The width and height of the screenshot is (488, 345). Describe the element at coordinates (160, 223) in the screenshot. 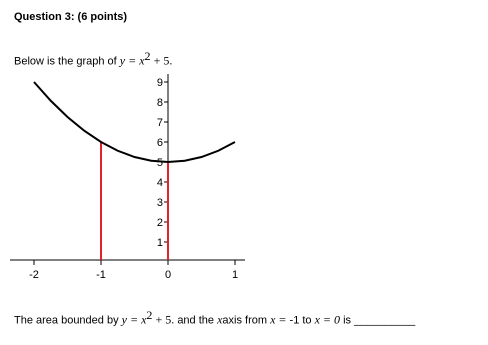

I see `y-tick-label: 2` at that location.